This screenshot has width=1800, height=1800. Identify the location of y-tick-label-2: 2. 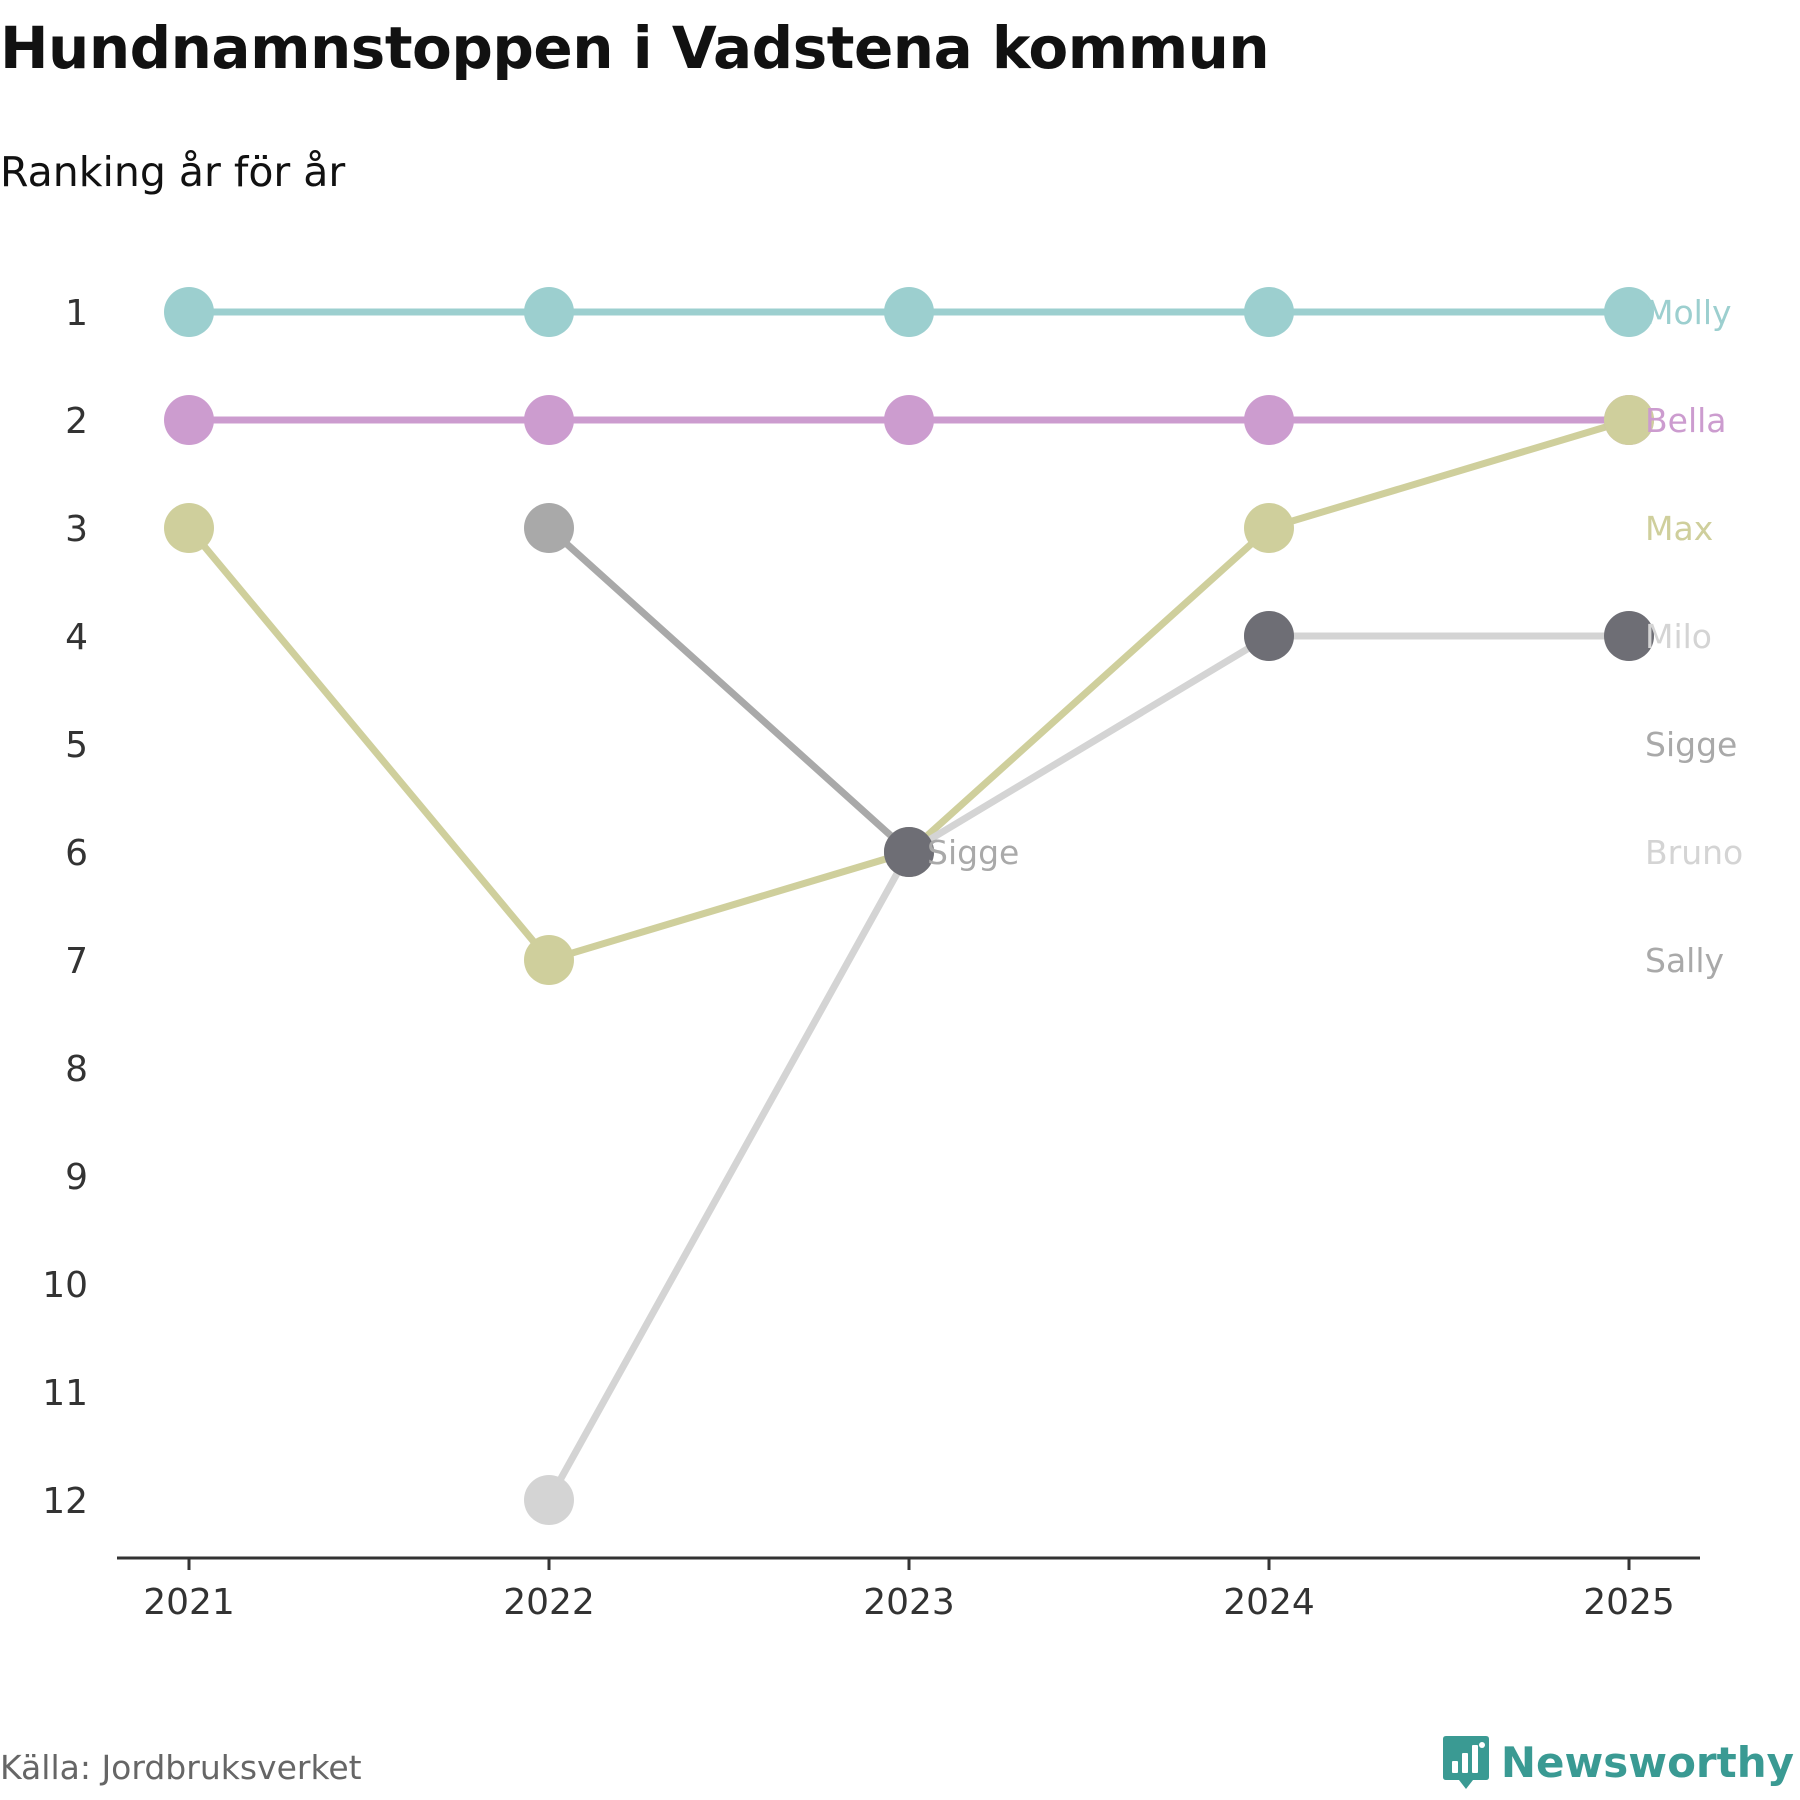
(76, 421).